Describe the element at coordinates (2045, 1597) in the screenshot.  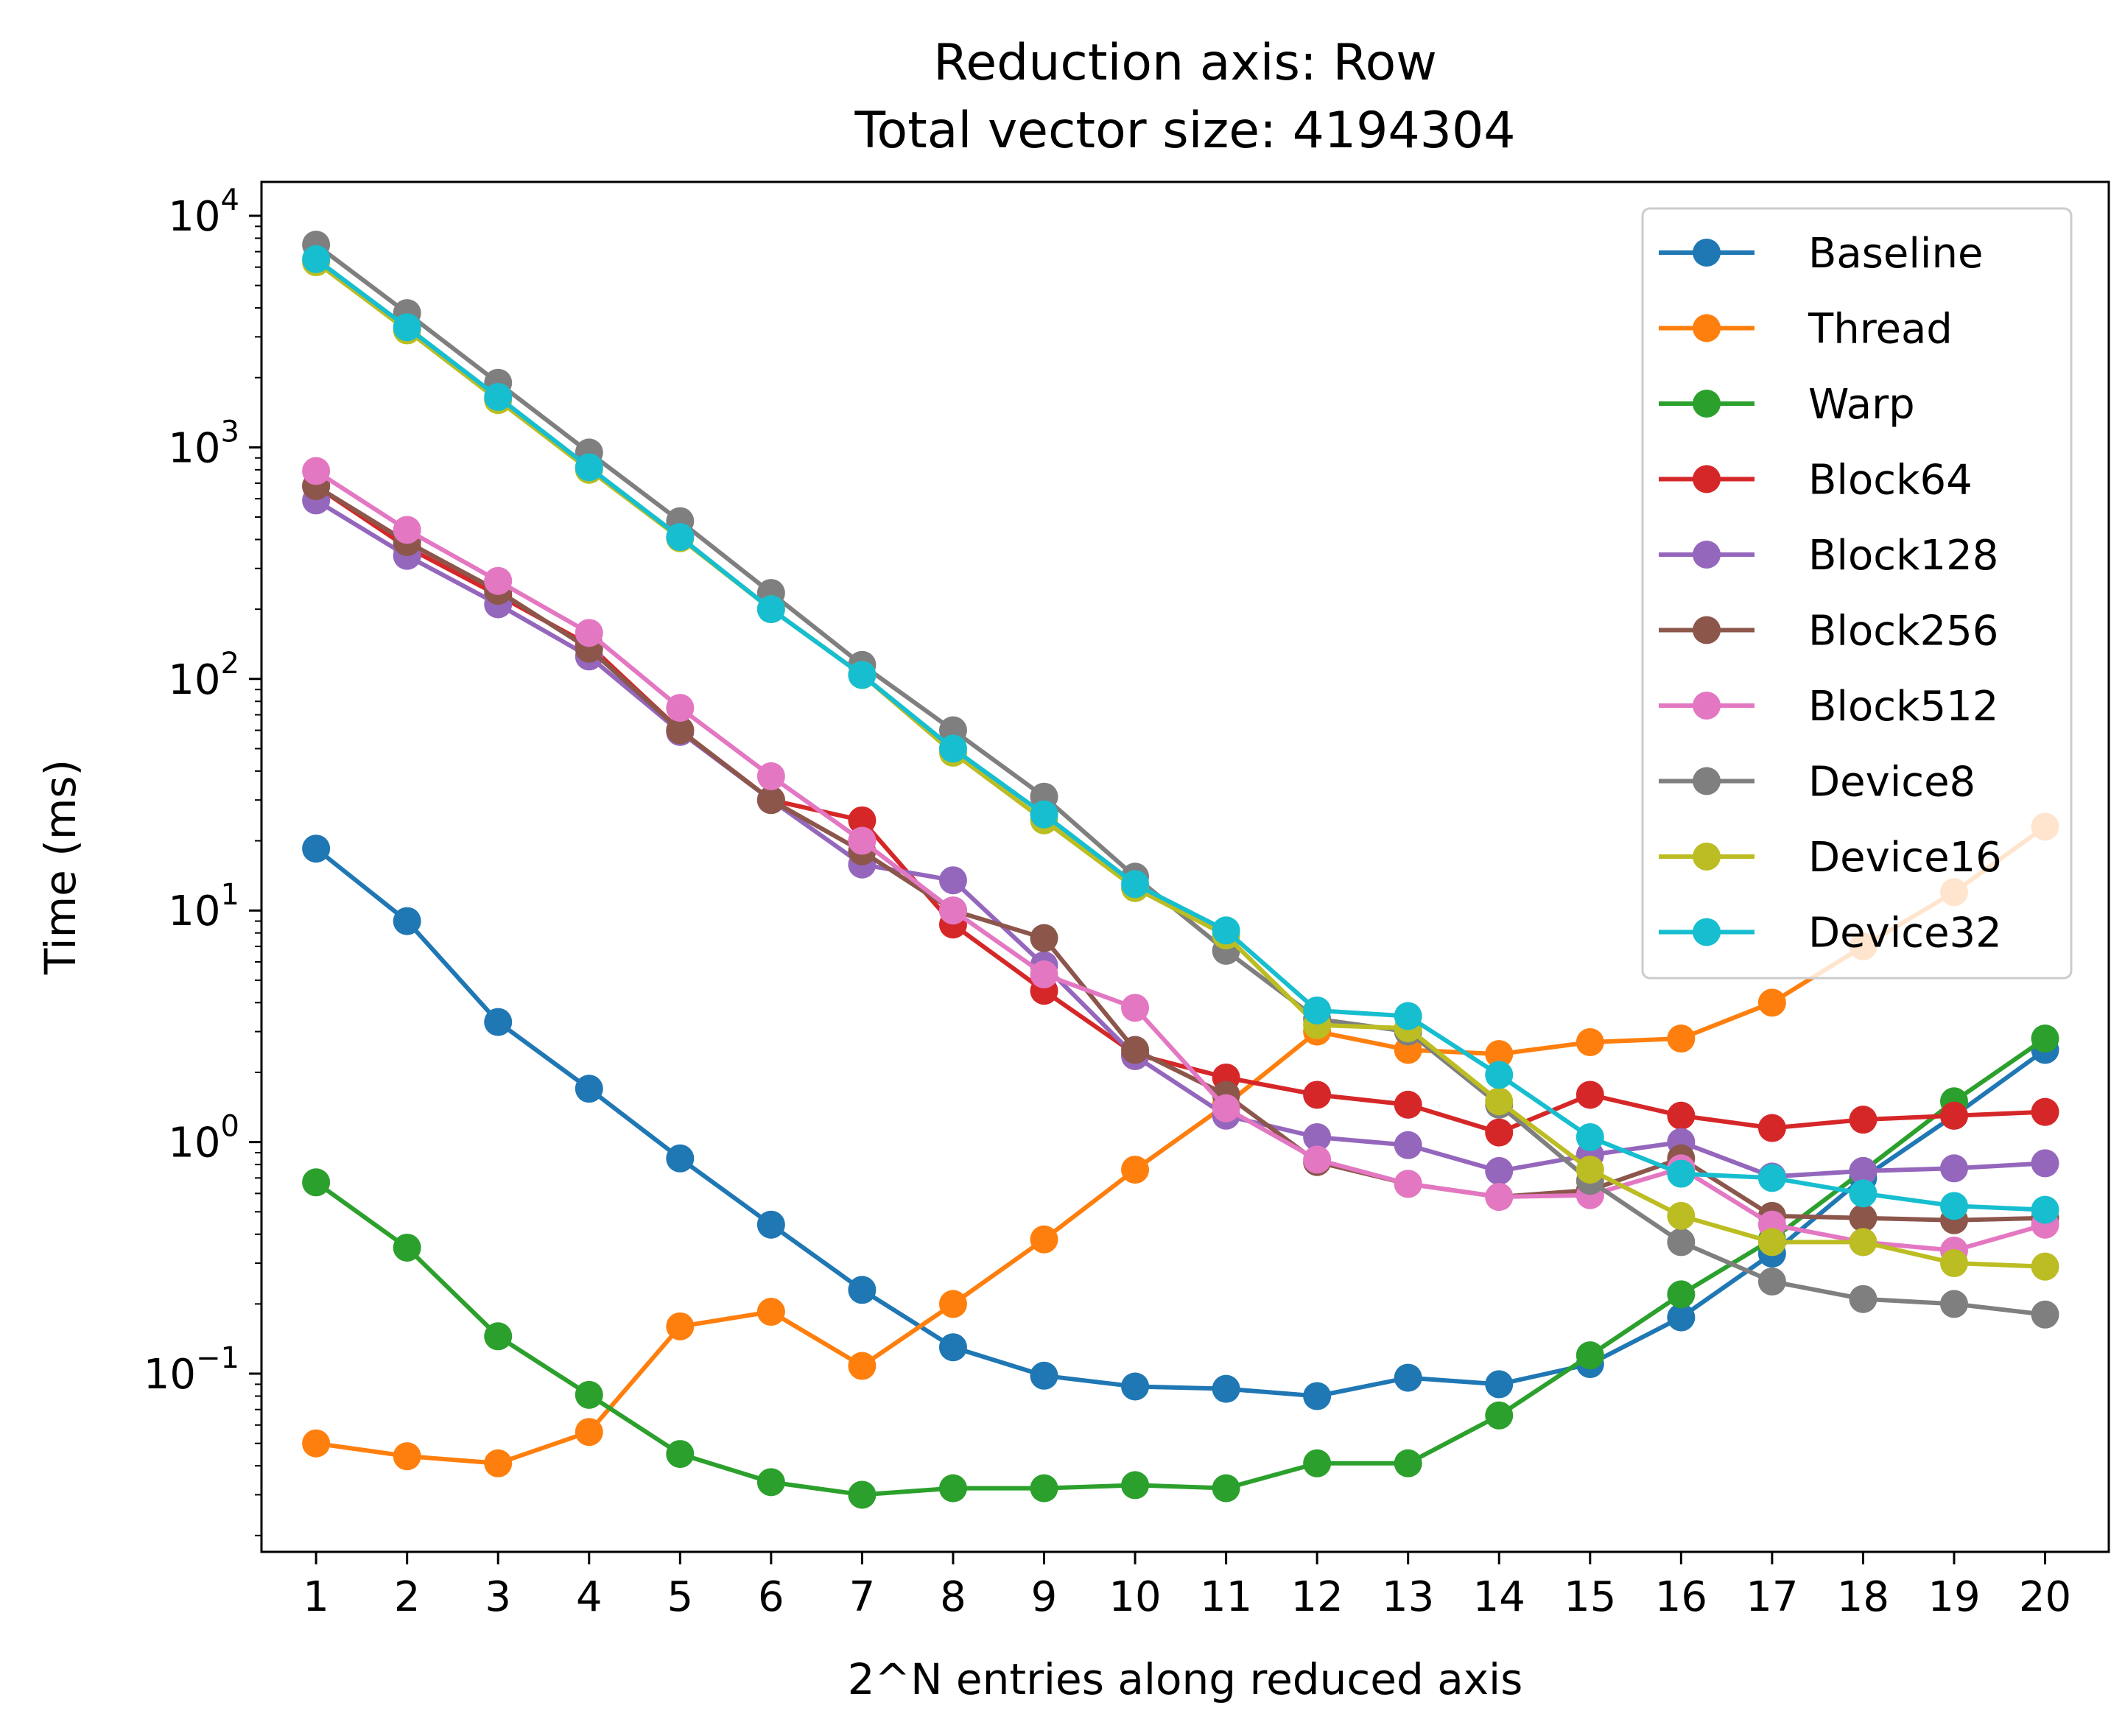
I see `x-tick-label: 20` at that location.